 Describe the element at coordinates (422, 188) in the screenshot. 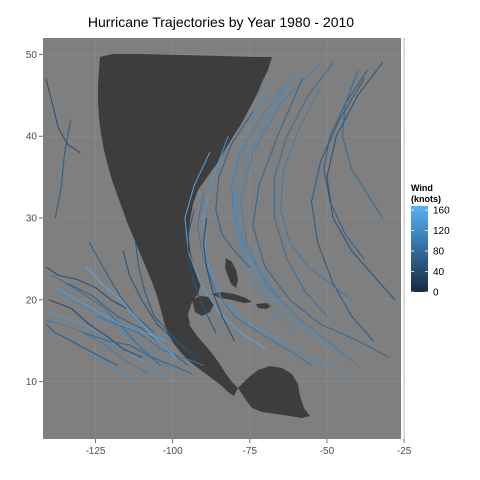

I see `legend-title-line1: Wind` at that location.